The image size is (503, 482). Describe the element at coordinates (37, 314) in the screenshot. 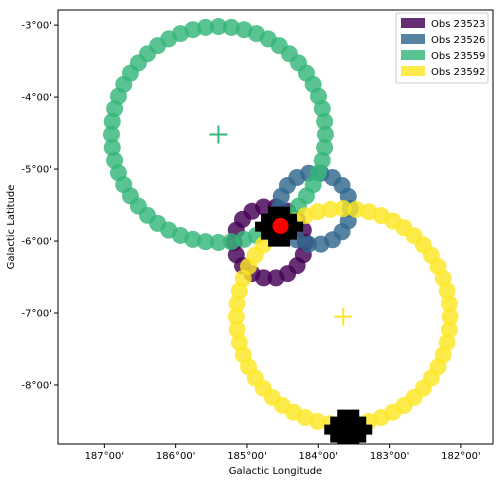

I see `y-tick-label: -7°00'` at that location.